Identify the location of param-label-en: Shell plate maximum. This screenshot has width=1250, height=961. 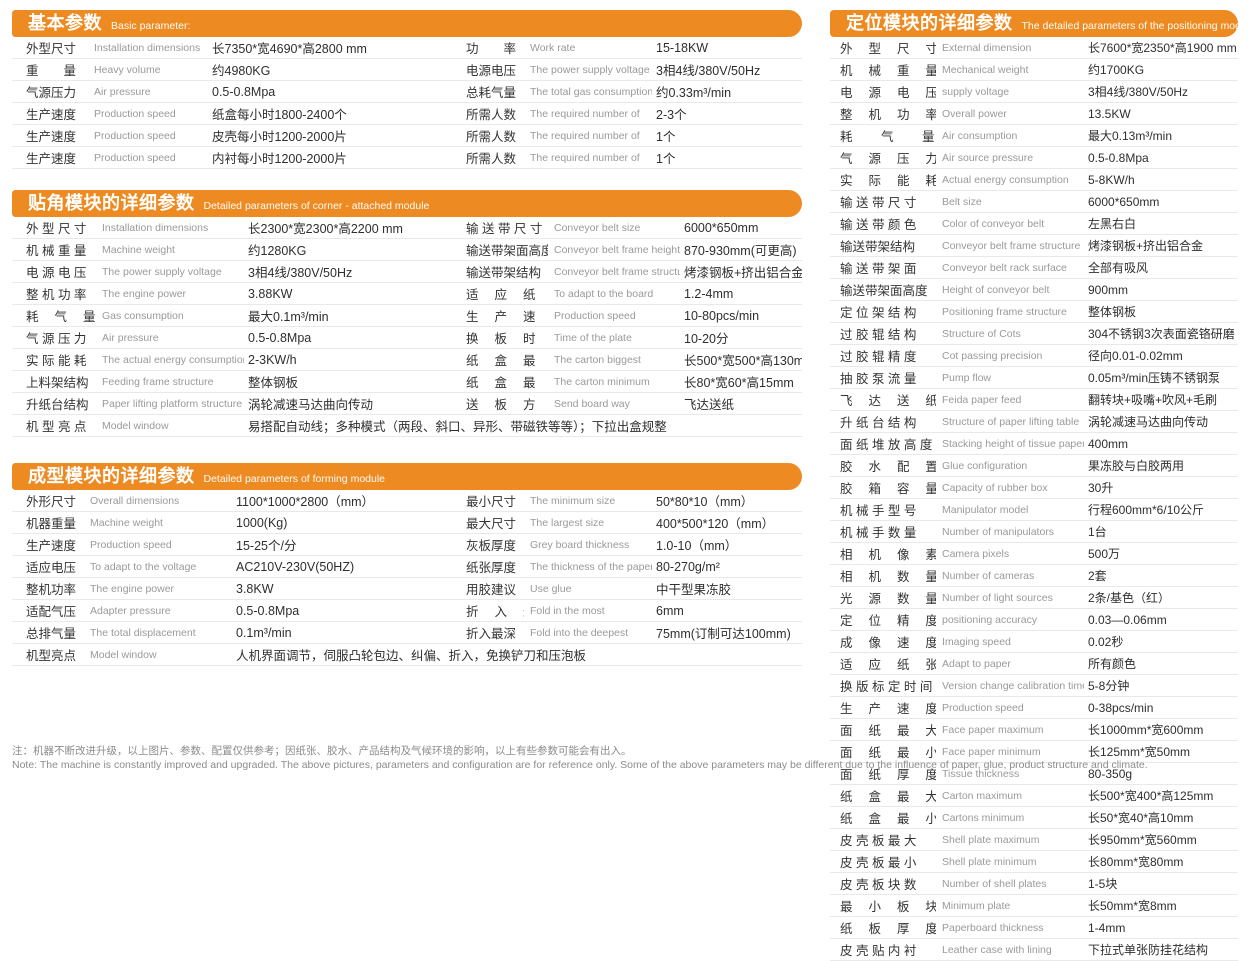
(991, 839).